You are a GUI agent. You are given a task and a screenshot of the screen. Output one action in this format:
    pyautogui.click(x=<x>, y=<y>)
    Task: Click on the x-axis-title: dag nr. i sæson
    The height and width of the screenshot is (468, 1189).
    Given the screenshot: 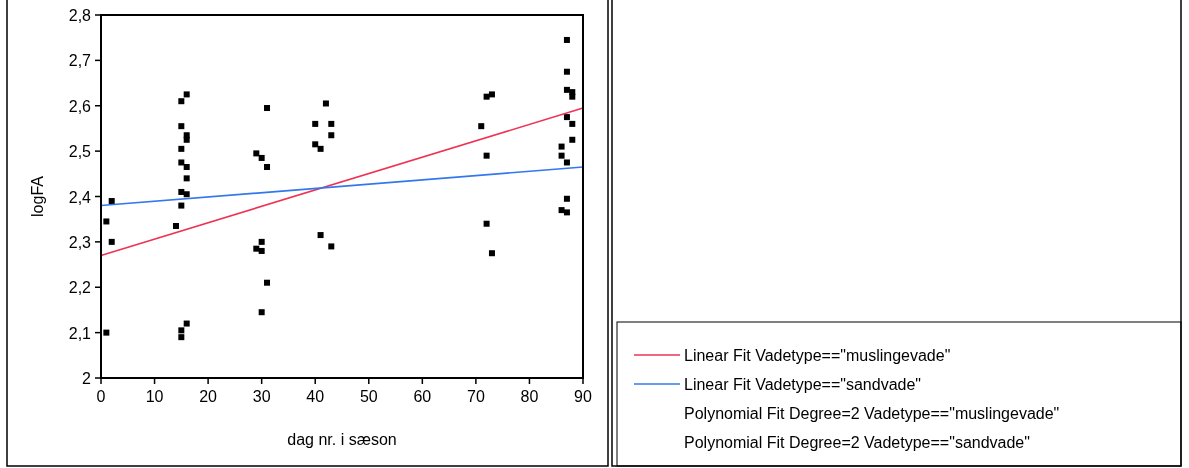 What is the action you would take?
    pyautogui.click(x=342, y=439)
    